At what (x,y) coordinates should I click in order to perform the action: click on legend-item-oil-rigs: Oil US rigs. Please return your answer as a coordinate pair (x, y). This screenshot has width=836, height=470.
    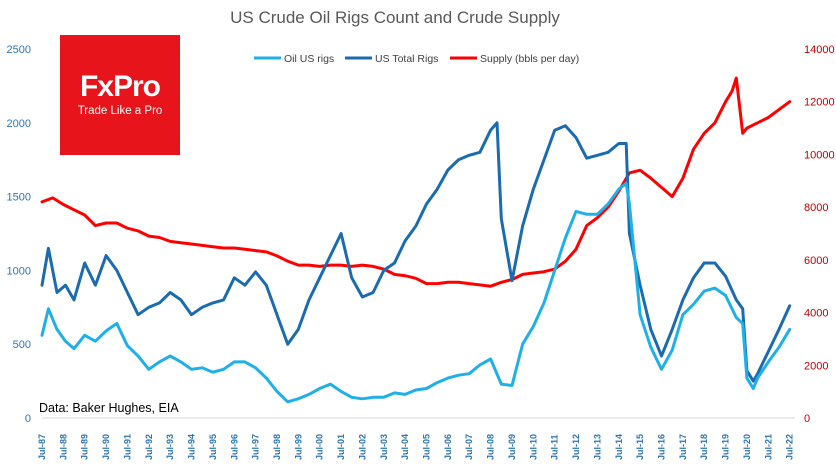
    Looking at the image, I should click on (294, 59).